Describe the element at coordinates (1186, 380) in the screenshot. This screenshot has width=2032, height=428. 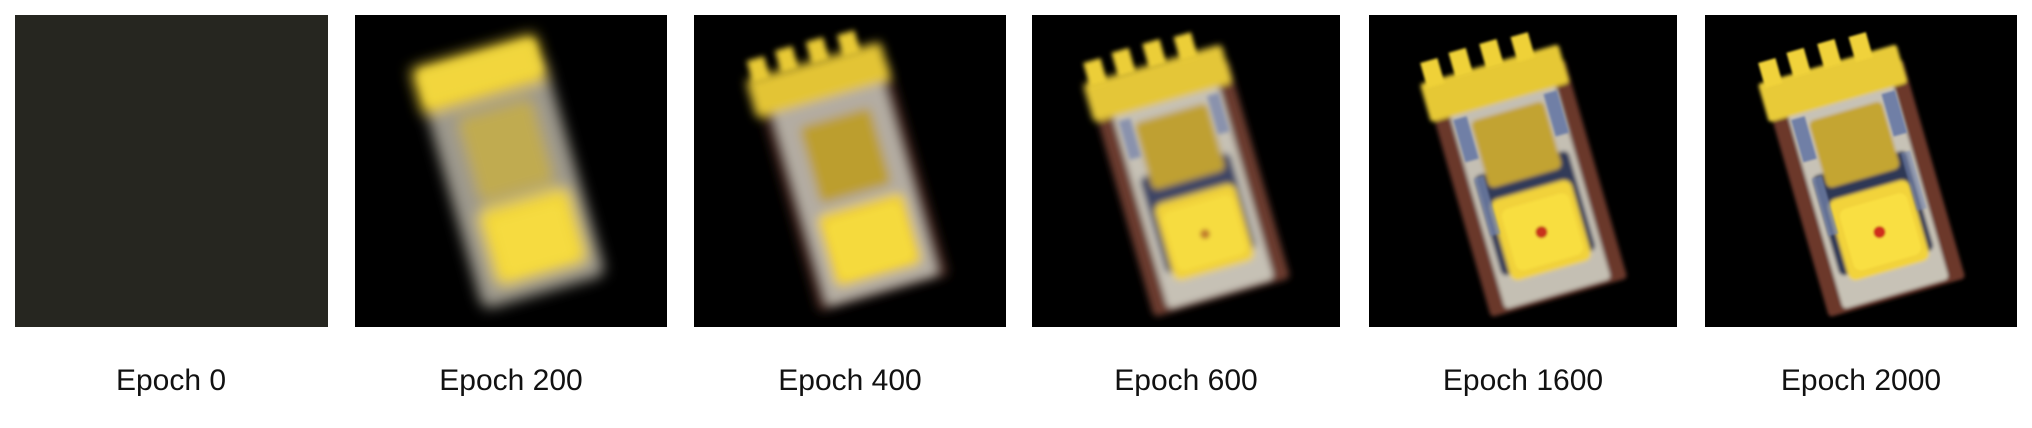
I see `caption-epoch-600: Epoch 600` at that location.